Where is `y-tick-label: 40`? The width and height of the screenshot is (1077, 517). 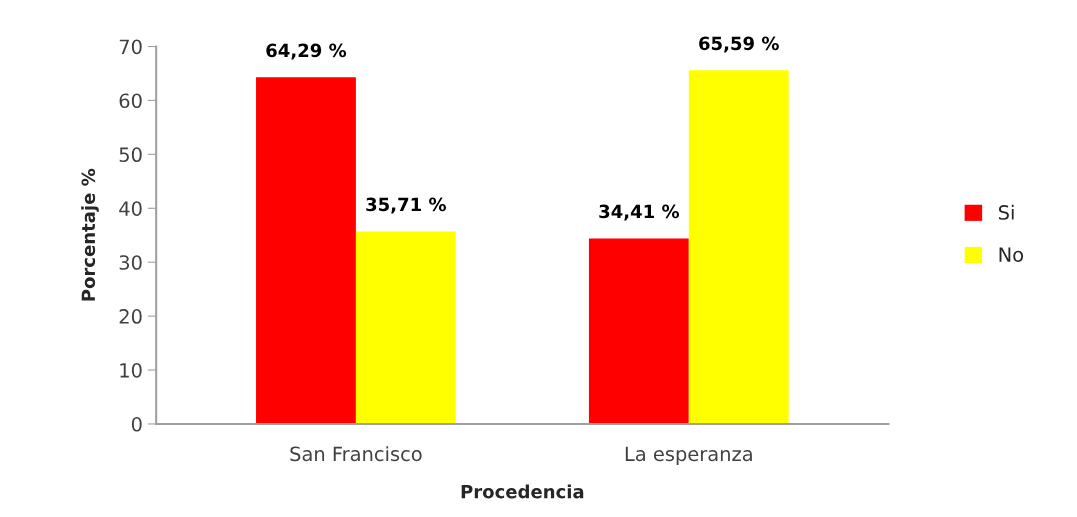 y-tick-label: 40 is located at coordinates (130, 208).